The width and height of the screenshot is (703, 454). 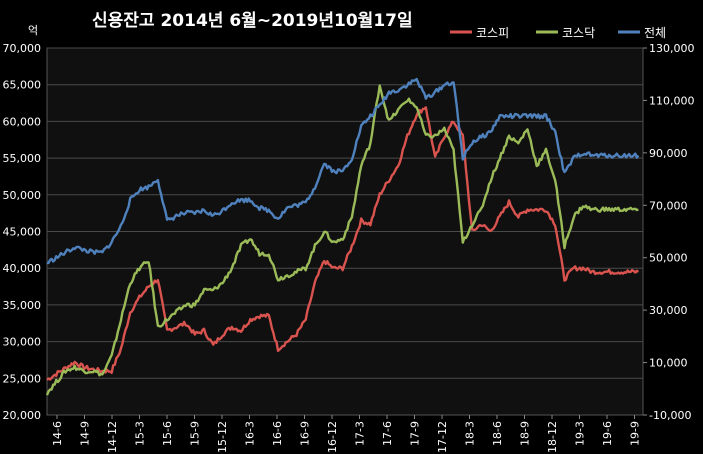 What do you see at coordinates (250, 433) in the screenshot?
I see `x-axis-tick-label: 16-3` at bounding box center [250, 433].